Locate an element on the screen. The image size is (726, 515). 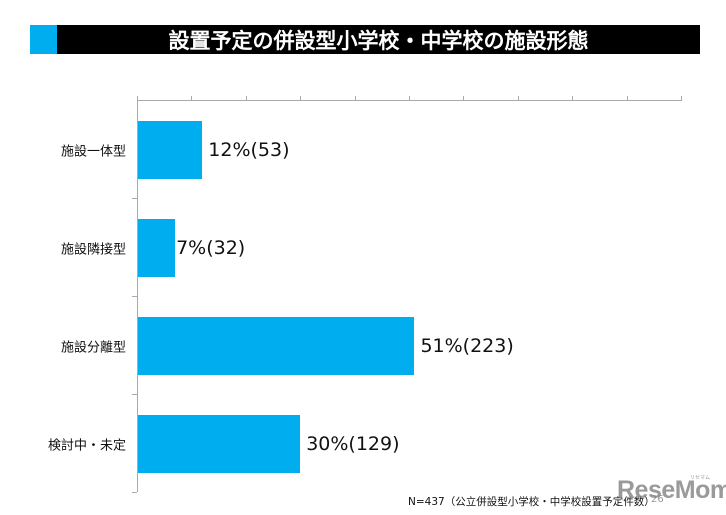
title-bar: 設置予定の併設型小学校・中学校の施設形態 is located at coordinates (378, 39).